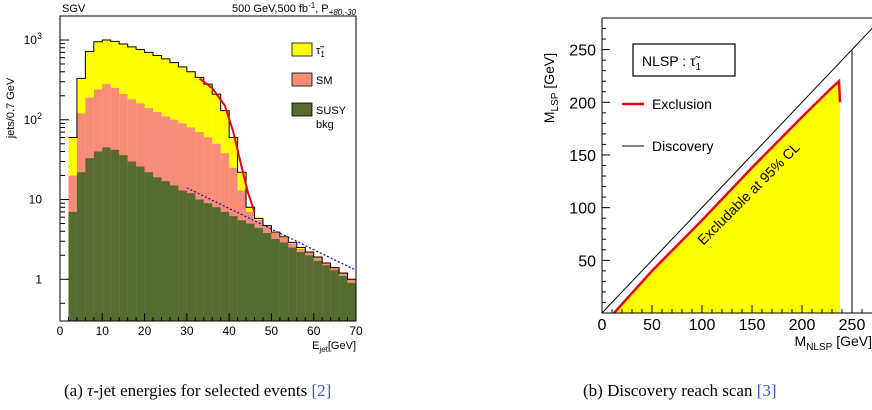  I want to click on citation-link-3: [3], so click(766, 390).